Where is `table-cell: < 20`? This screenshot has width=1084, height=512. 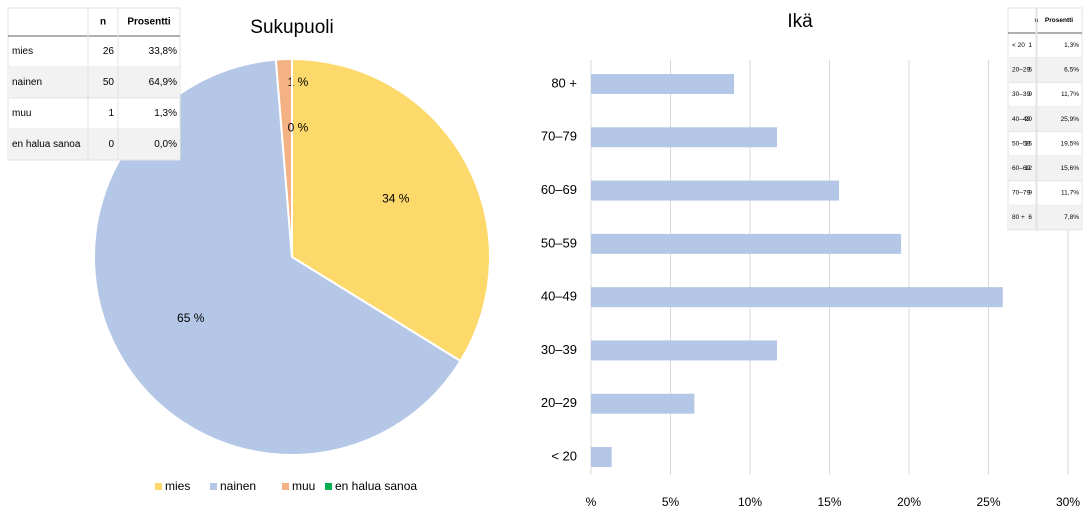 table-cell: < 20 is located at coordinates (1018, 45).